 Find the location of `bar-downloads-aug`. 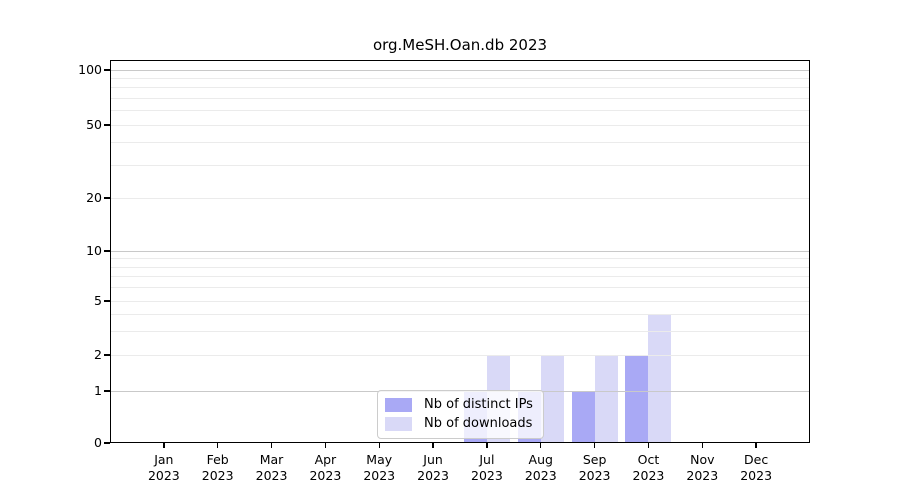

bar-downloads-aug is located at coordinates (552, 399).